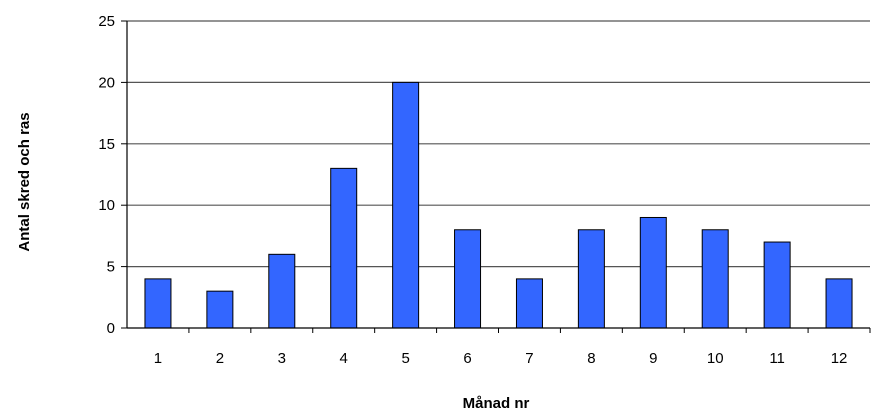  What do you see at coordinates (591, 358) in the screenshot?
I see `x-tick-label: 8` at bounding box center [591, 358].